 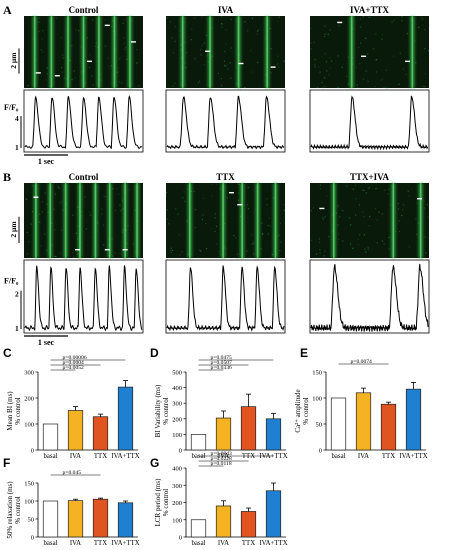 I want to click on panel-title: IVA, so click(x=226, y=10).